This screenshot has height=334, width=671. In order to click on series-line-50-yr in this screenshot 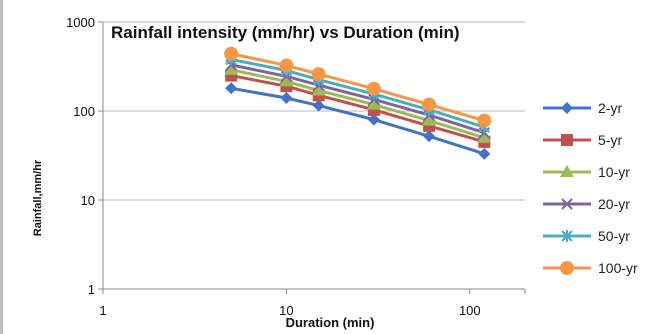, I will do `click(357, 93)`.